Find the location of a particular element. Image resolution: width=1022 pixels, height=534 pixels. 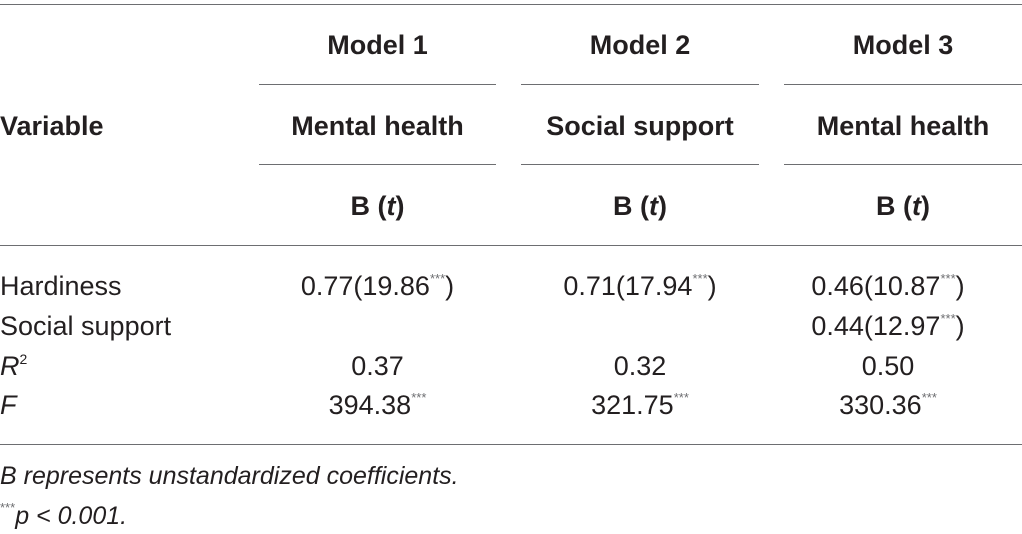

model-3-coef-header: B (t) is located at coordinates (903, 206).